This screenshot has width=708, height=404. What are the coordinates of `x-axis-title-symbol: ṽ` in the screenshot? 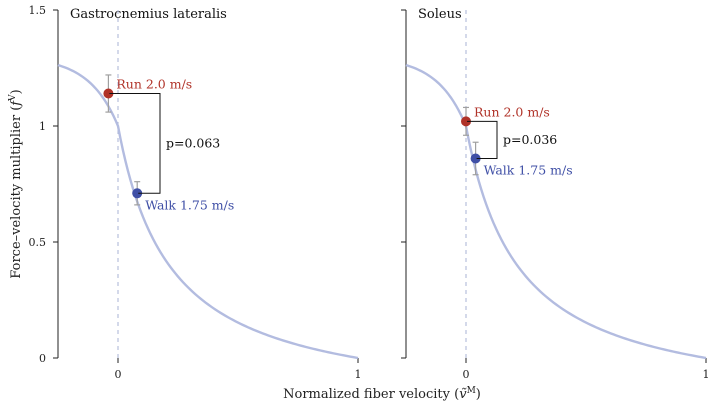 It's located at (463, 394).